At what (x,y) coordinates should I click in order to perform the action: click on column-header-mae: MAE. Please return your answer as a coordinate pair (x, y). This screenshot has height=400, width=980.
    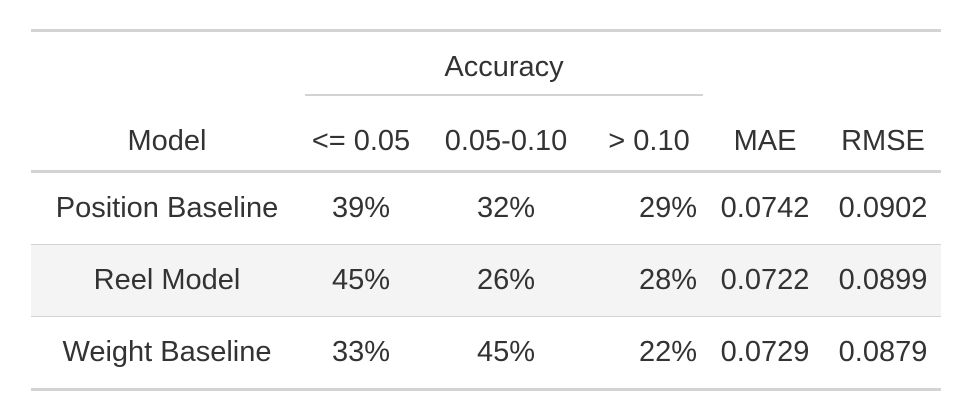
    Looking at the image, I should click on (765, 134).